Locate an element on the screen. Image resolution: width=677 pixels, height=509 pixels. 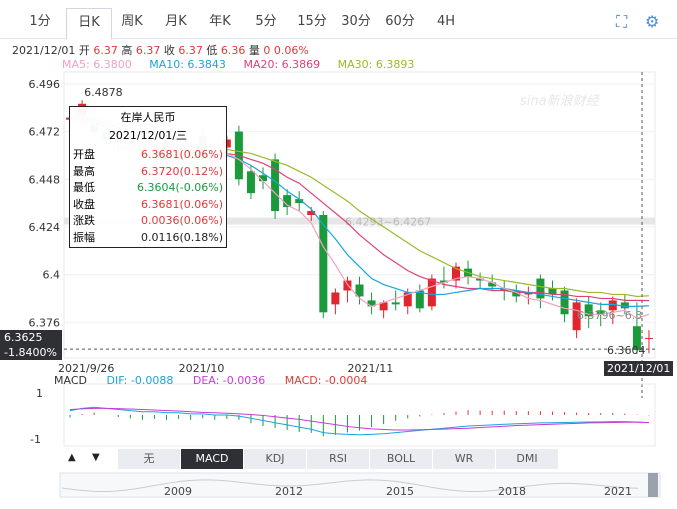
watermark: sina新浪财经 is located at coordinates (560, 101).